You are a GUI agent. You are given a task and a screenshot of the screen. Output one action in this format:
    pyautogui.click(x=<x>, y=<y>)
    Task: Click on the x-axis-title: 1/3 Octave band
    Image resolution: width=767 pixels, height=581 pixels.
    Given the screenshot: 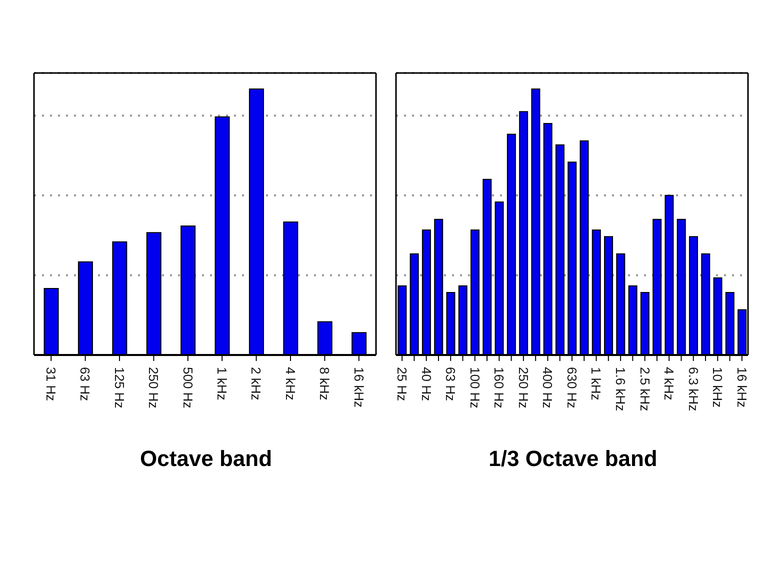 What is the action you would take?
    pyautogui.click(x=573, y=459)
    